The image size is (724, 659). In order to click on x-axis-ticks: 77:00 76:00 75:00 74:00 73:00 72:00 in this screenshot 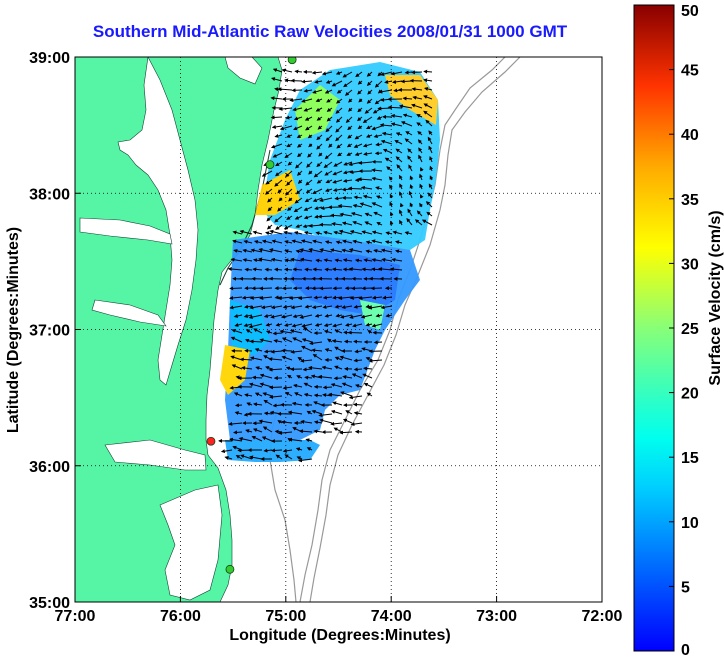, I will do `click(339, 610)`.